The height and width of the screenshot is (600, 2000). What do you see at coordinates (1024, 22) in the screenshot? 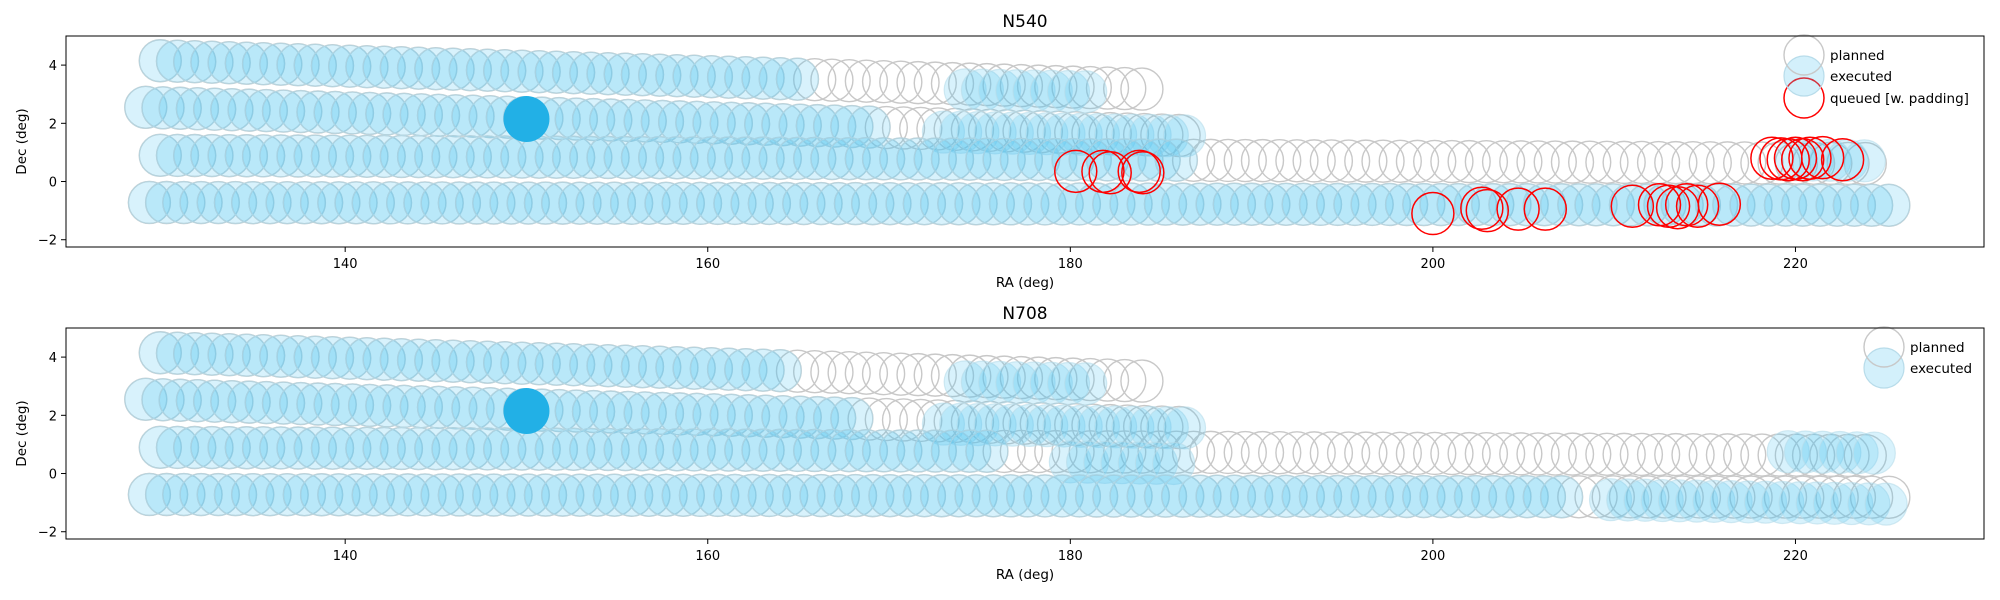
I see `chart-title: N540` at bounding box center [1024, 22].